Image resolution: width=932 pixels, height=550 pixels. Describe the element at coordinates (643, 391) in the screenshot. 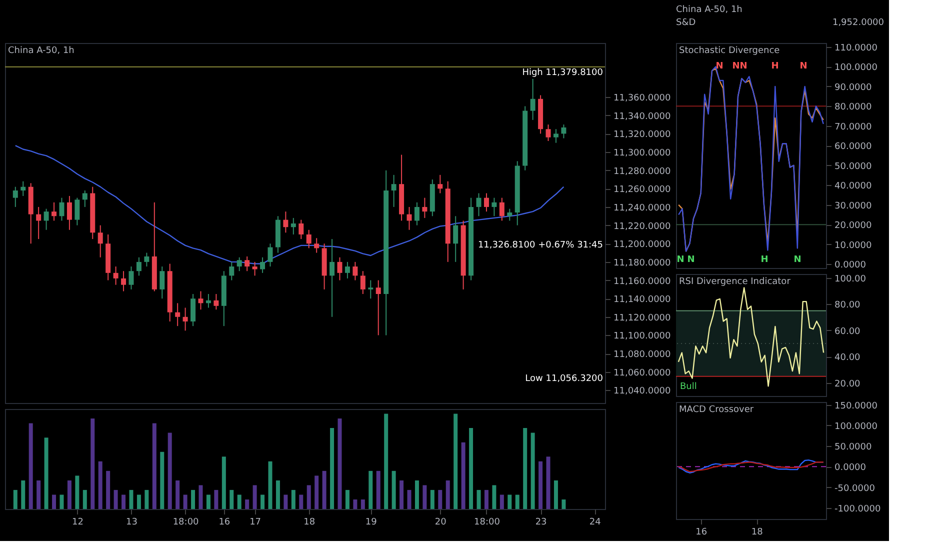

I see `y-tick-label: 11,040.0000` at that location.